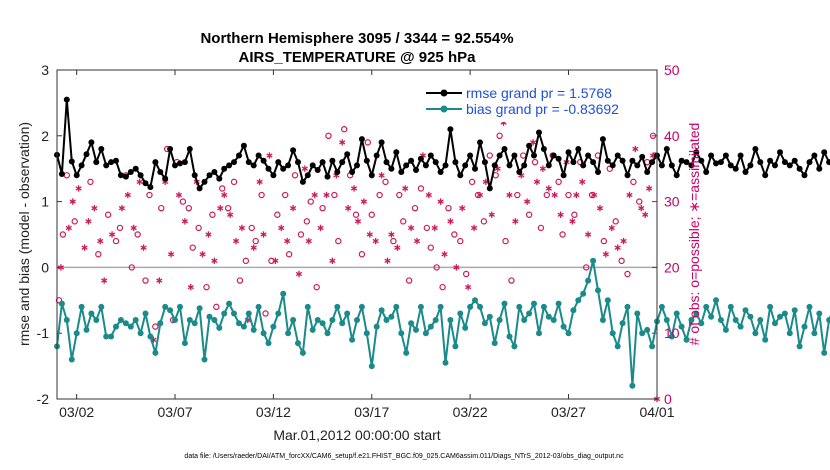  I want to click on legend-rmse-label: rmse grand pr = 1.5768, so click(539, 93).